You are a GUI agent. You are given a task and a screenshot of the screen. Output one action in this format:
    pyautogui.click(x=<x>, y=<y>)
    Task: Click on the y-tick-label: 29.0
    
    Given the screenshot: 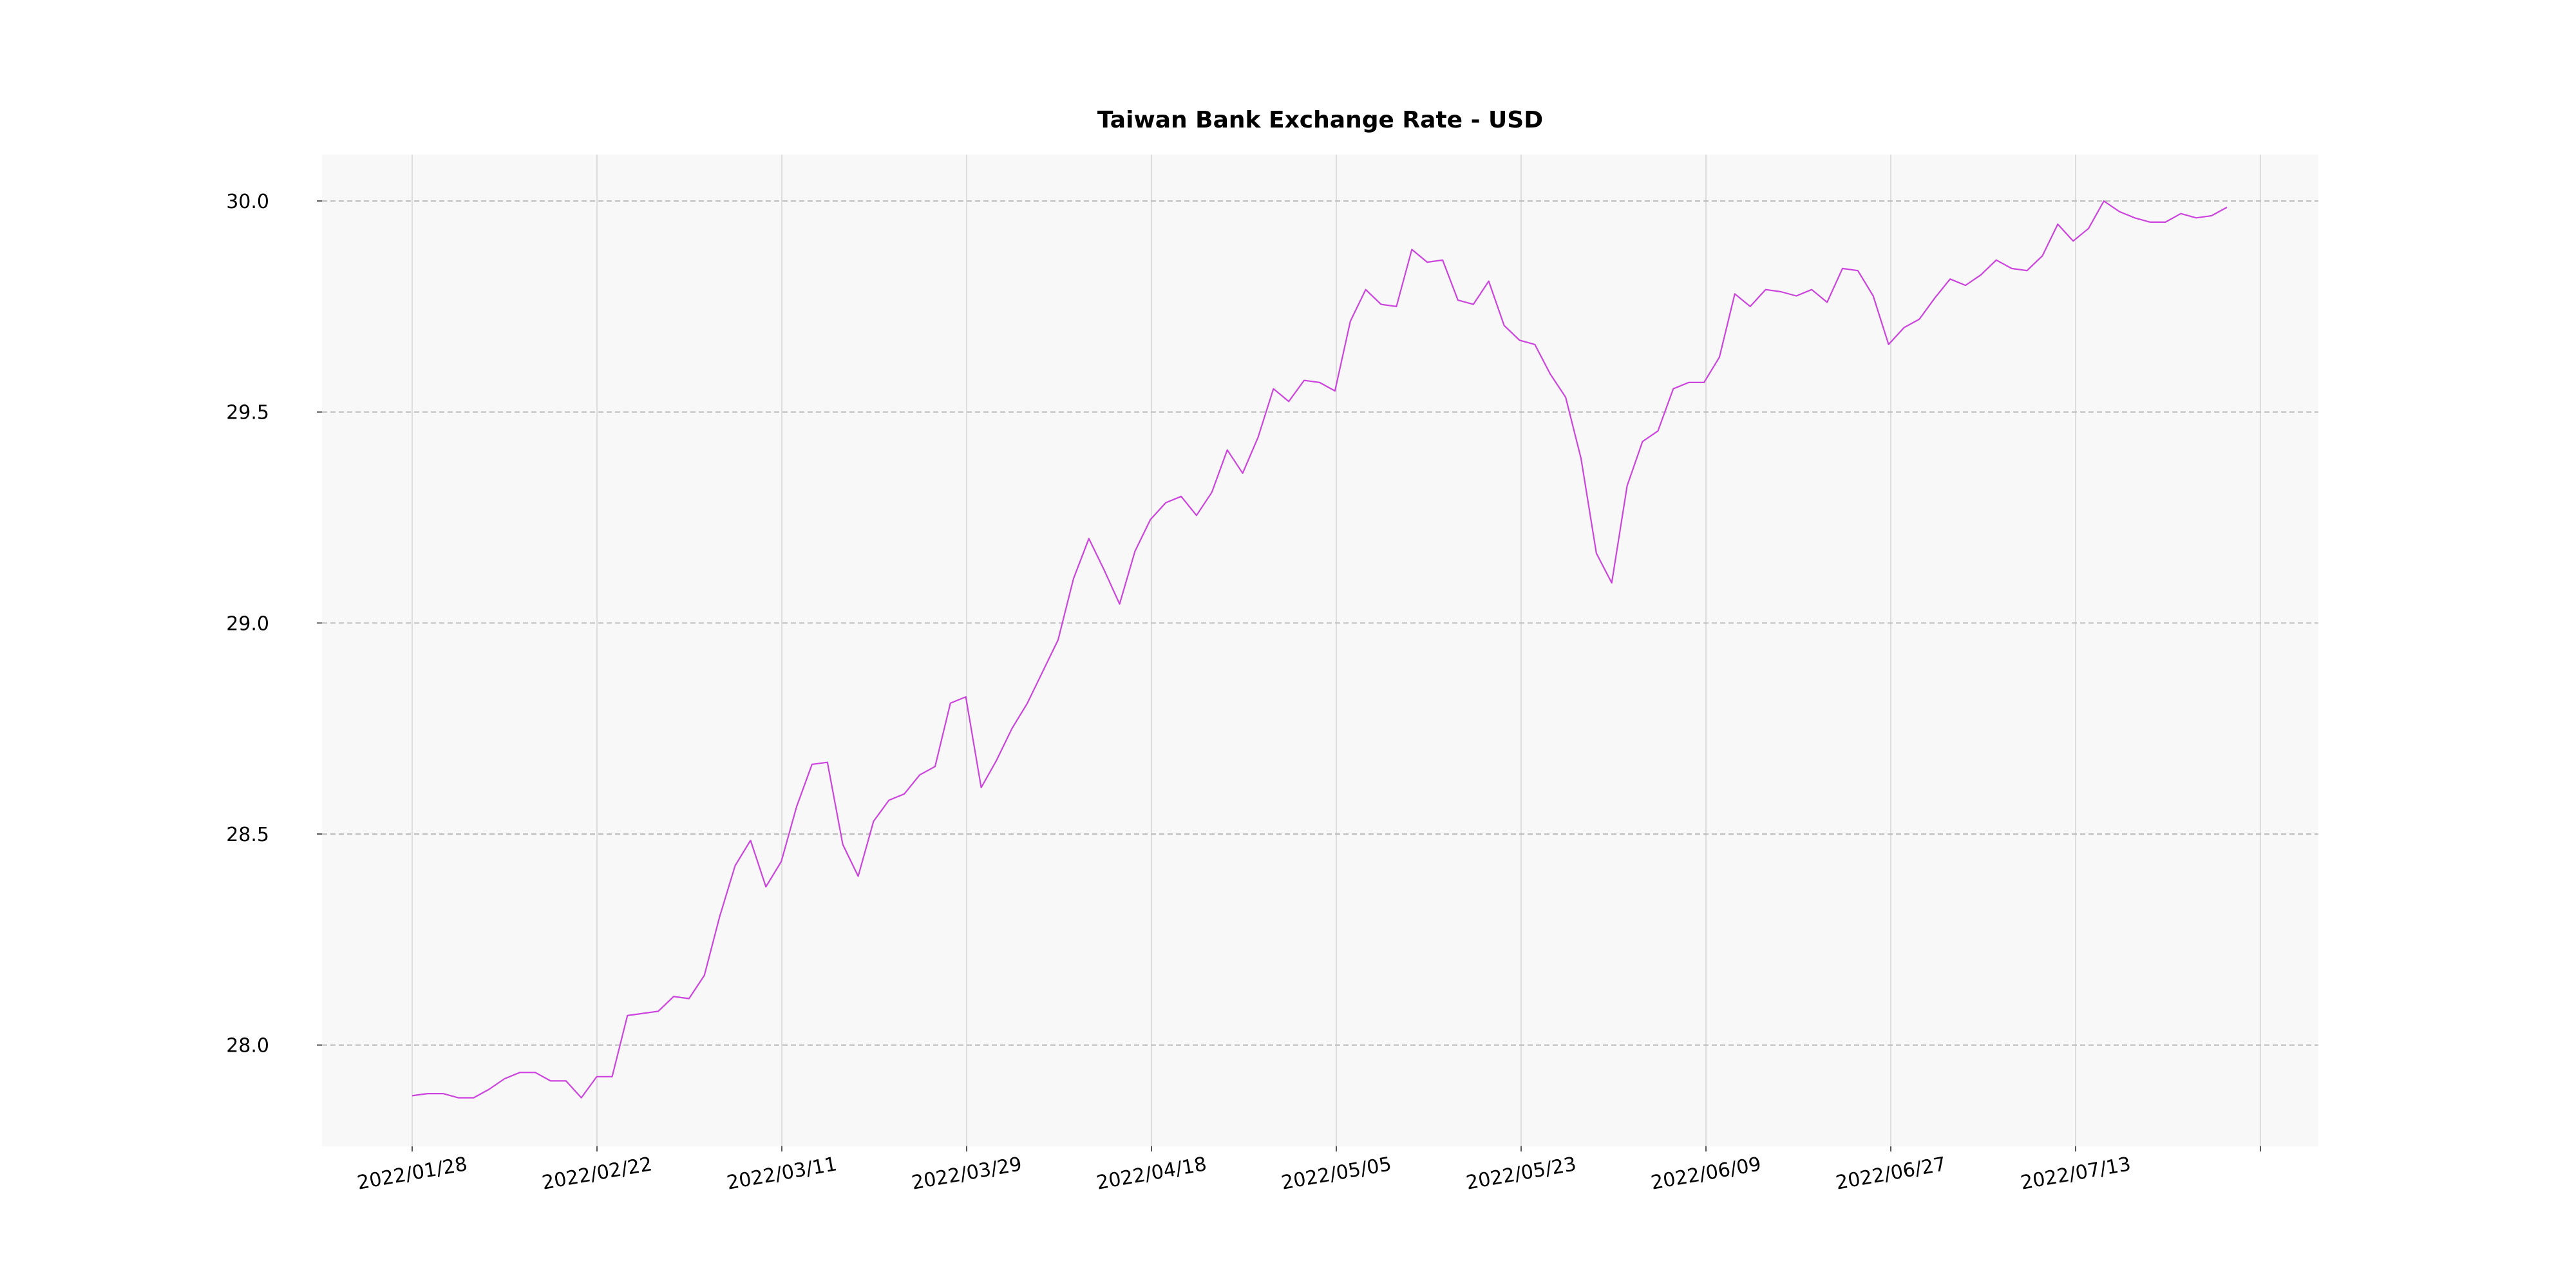 What is the action you would take?
    pyautogui.click(x=248, y=623)
    